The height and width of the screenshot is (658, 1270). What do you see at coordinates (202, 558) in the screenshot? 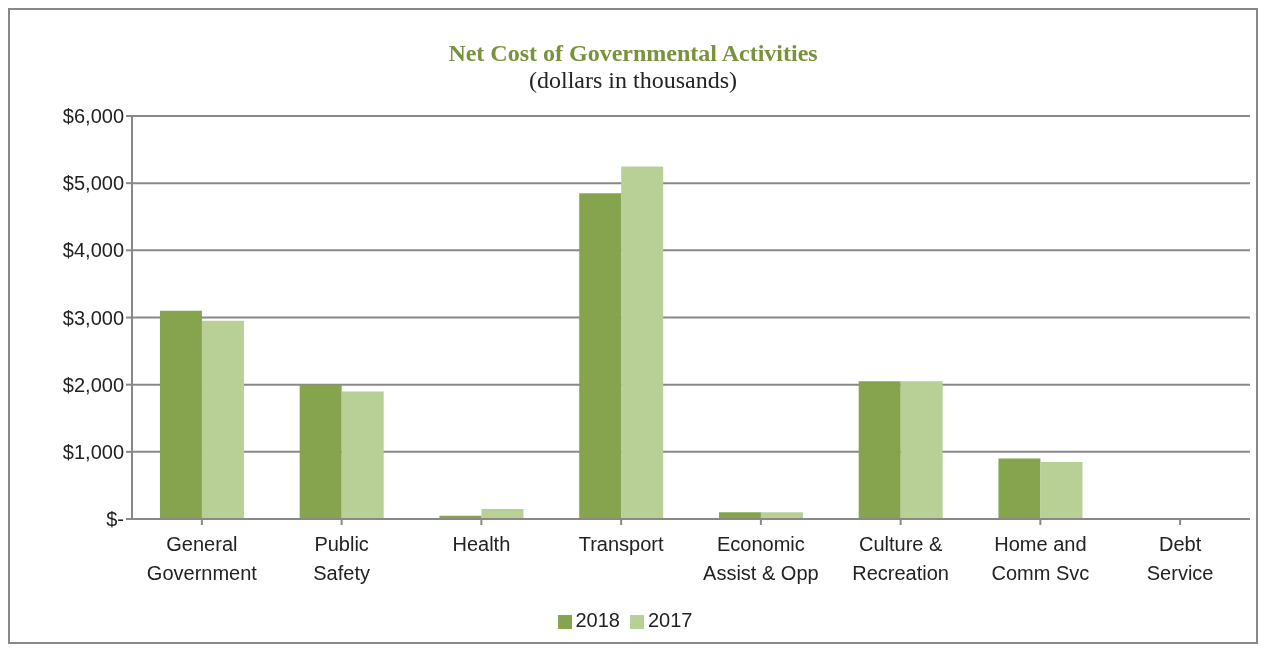
I see `x-tick-label: General Government` at bounding box center [202, 558].